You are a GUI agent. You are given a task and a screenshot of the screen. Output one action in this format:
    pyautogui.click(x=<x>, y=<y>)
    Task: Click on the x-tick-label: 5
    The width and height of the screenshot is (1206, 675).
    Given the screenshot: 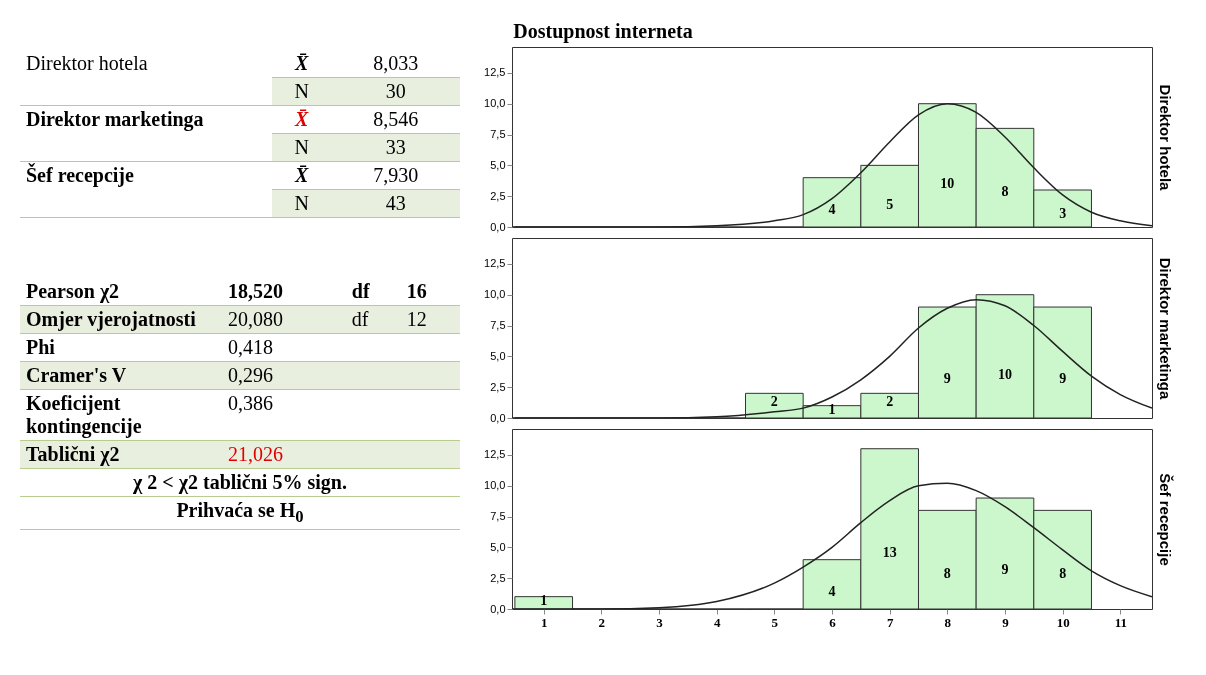 What is the action you would take?
    pyautogui.click(x=775, y=622)
    